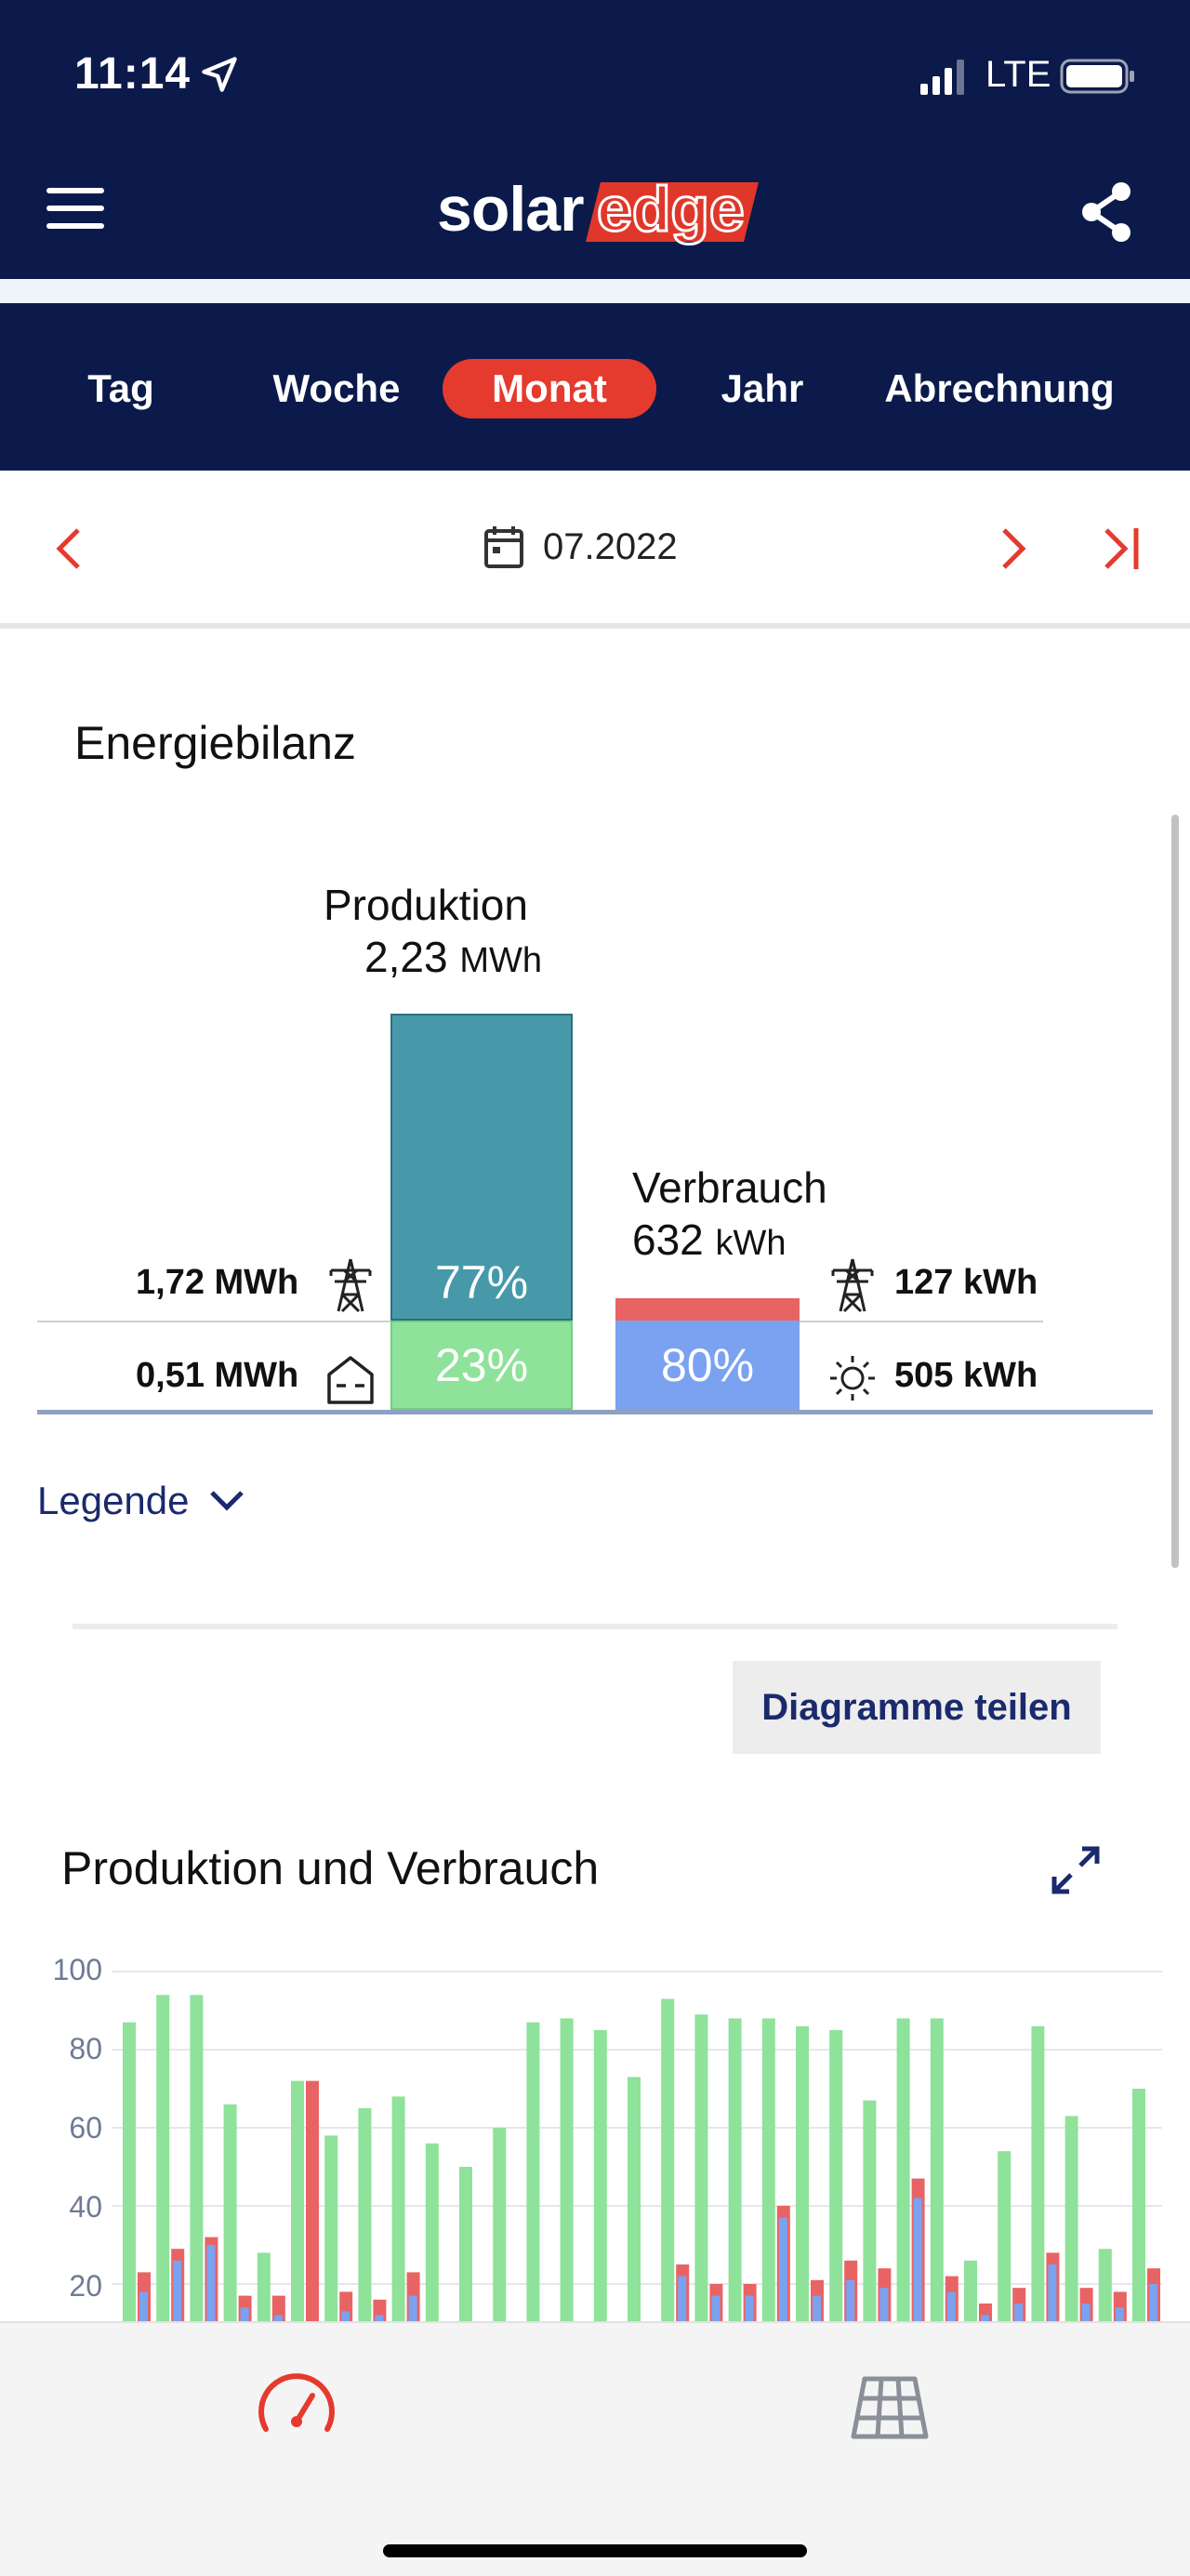 Image resolution: width=1190 pixels, height=2576 pixels. I want to click on share-icon, so click(1106, 212).